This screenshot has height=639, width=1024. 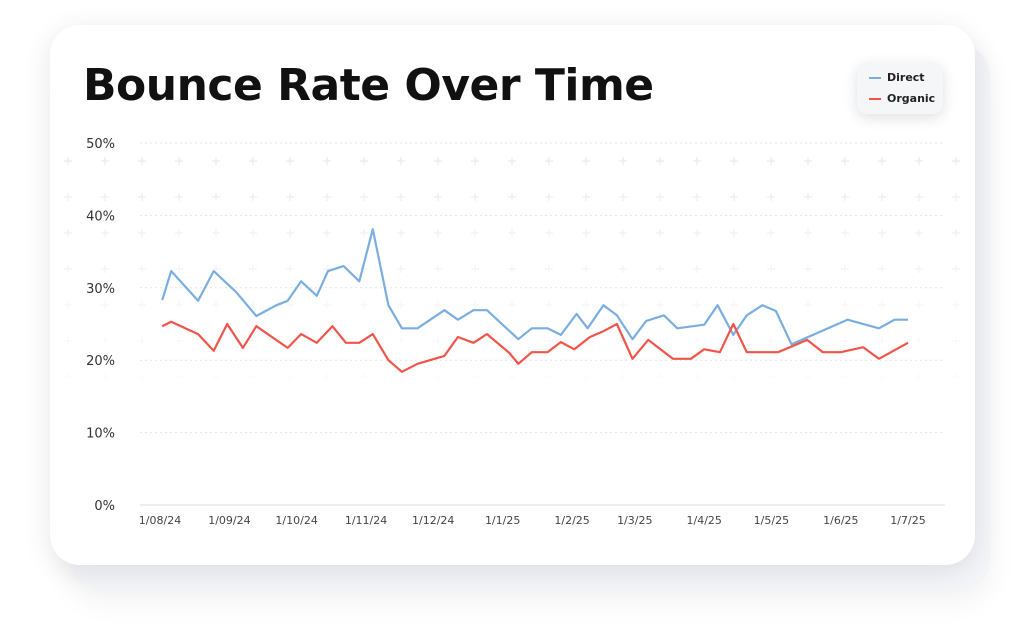 I want to click on legend: Direct Organic, so click(x=900, y=88).